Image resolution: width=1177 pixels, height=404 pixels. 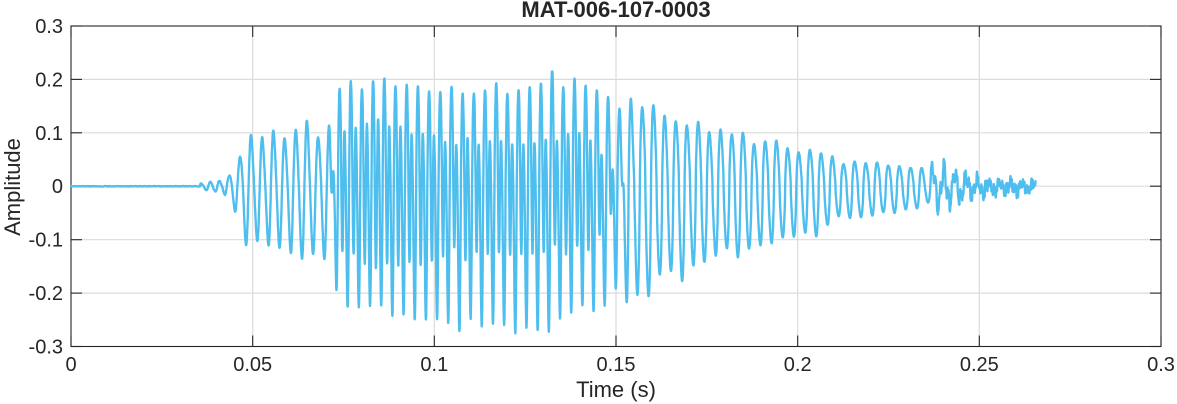 What do you see at coordinates (615, 11) in the screenshot?
I see `svg-text: MAT-006-107-0003` at bounding box center [615, 11].